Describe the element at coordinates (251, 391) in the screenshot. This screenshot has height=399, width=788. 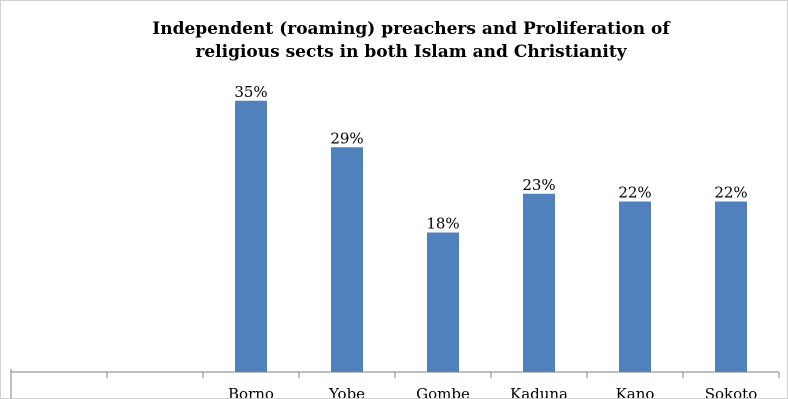
I see `x-tick-label-borno: Borno` at that location.